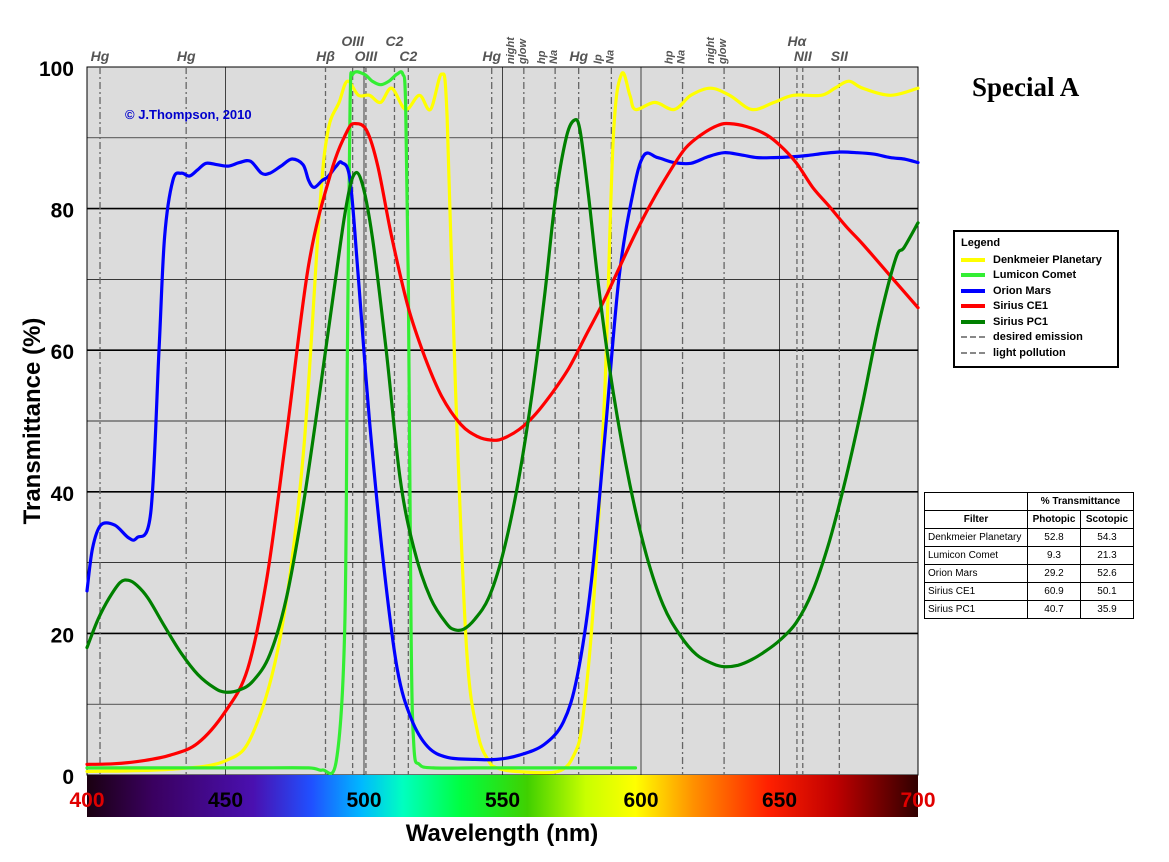  What do you see at coordinates (325, 56) in the screenshot?
I see `emission-label: Hβ` at bounding box center [325, 56].